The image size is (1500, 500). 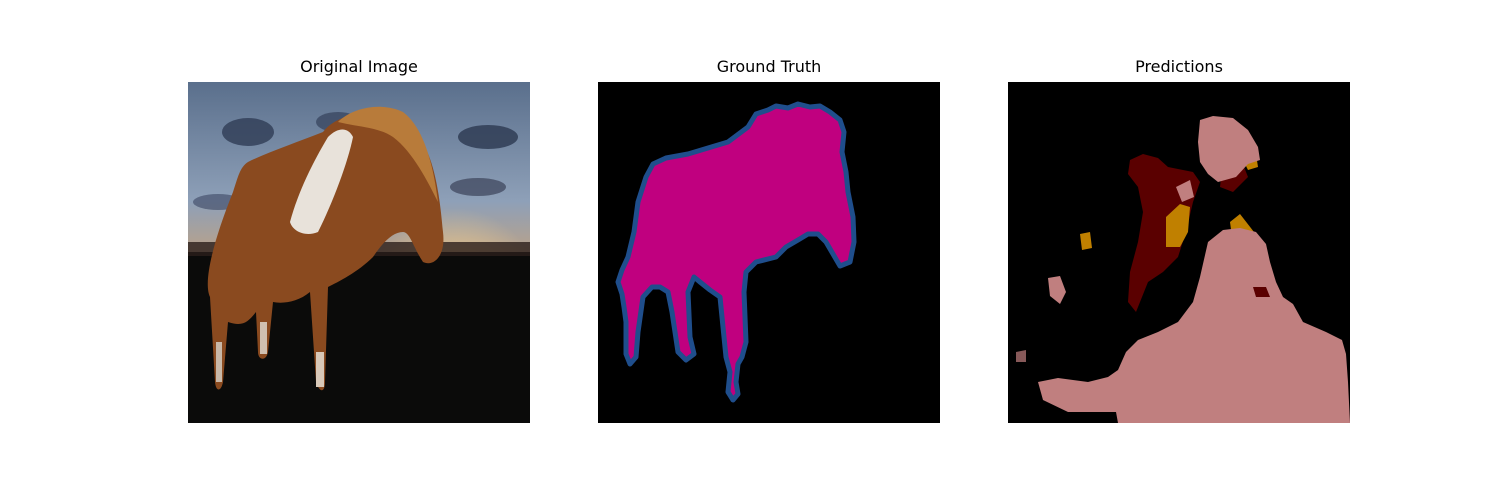 I want to click on prediction-region-a, so click(x=1229, y=149).